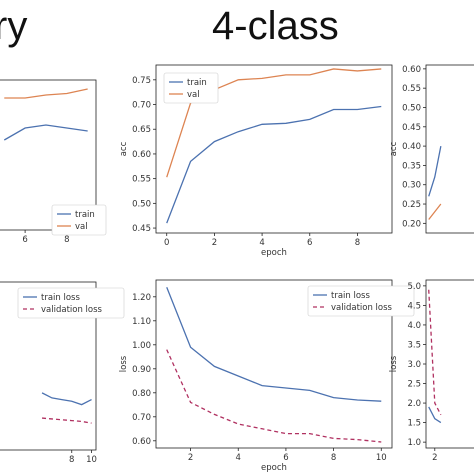  I want to click on chart-group-title-center: 4-class, so click(275, 26).